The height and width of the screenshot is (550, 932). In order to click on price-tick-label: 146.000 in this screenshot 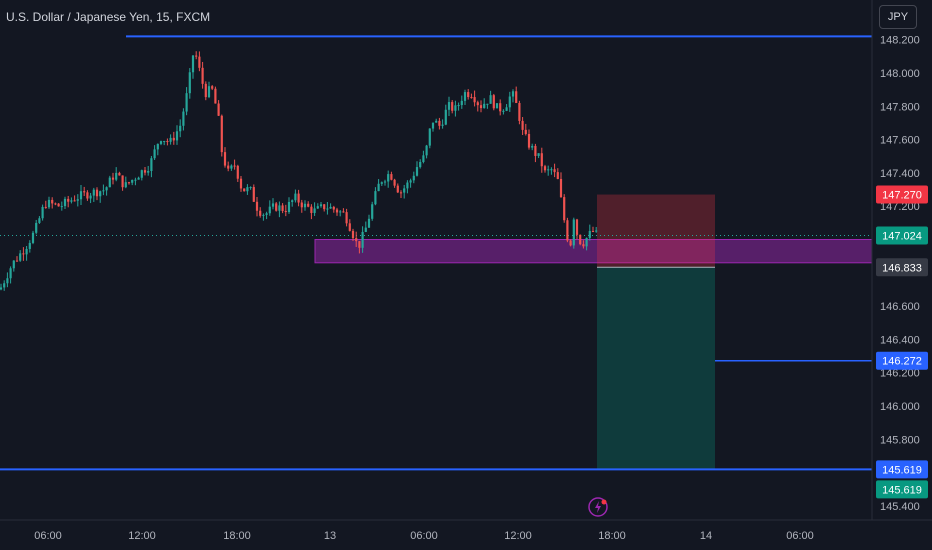, I will do `click(900, 407)`.